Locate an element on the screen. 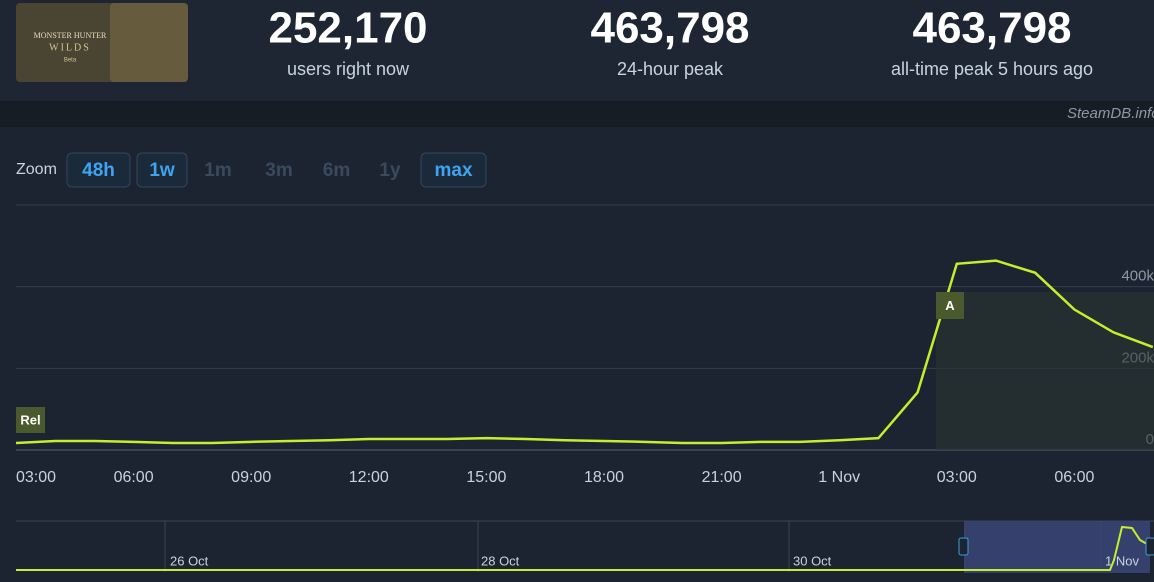 Image resolution: width=1154 pixels, height=582 pixels. navigator-label: 30 Oct is located at coordinates (812, 560).